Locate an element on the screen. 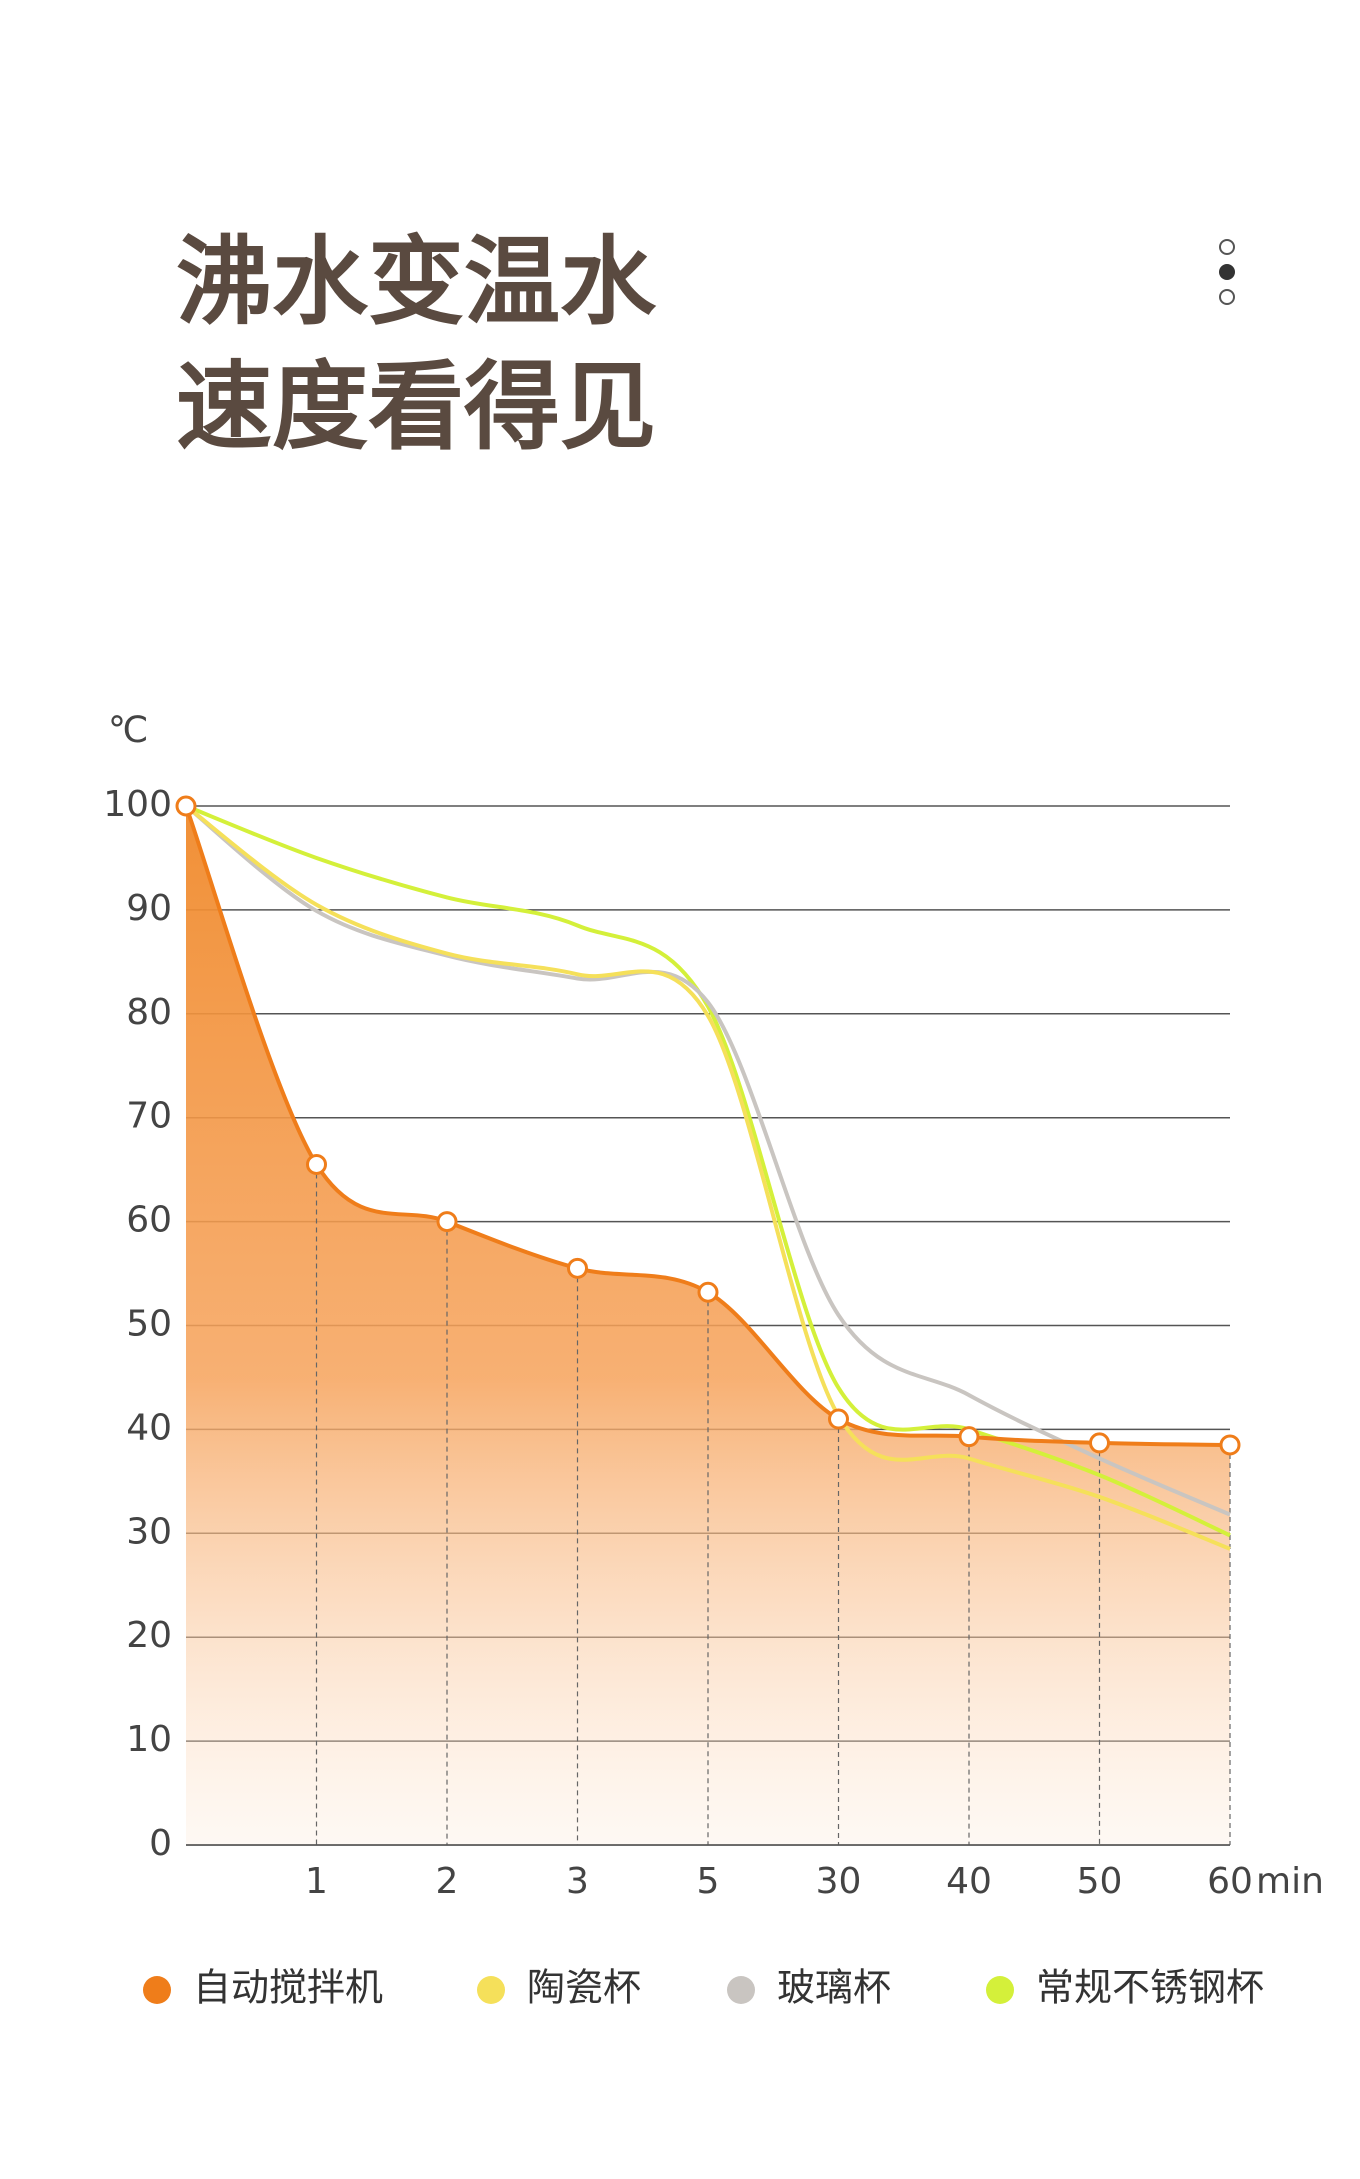  y-tick-label: 10 is located at coordinates (149, 1739).